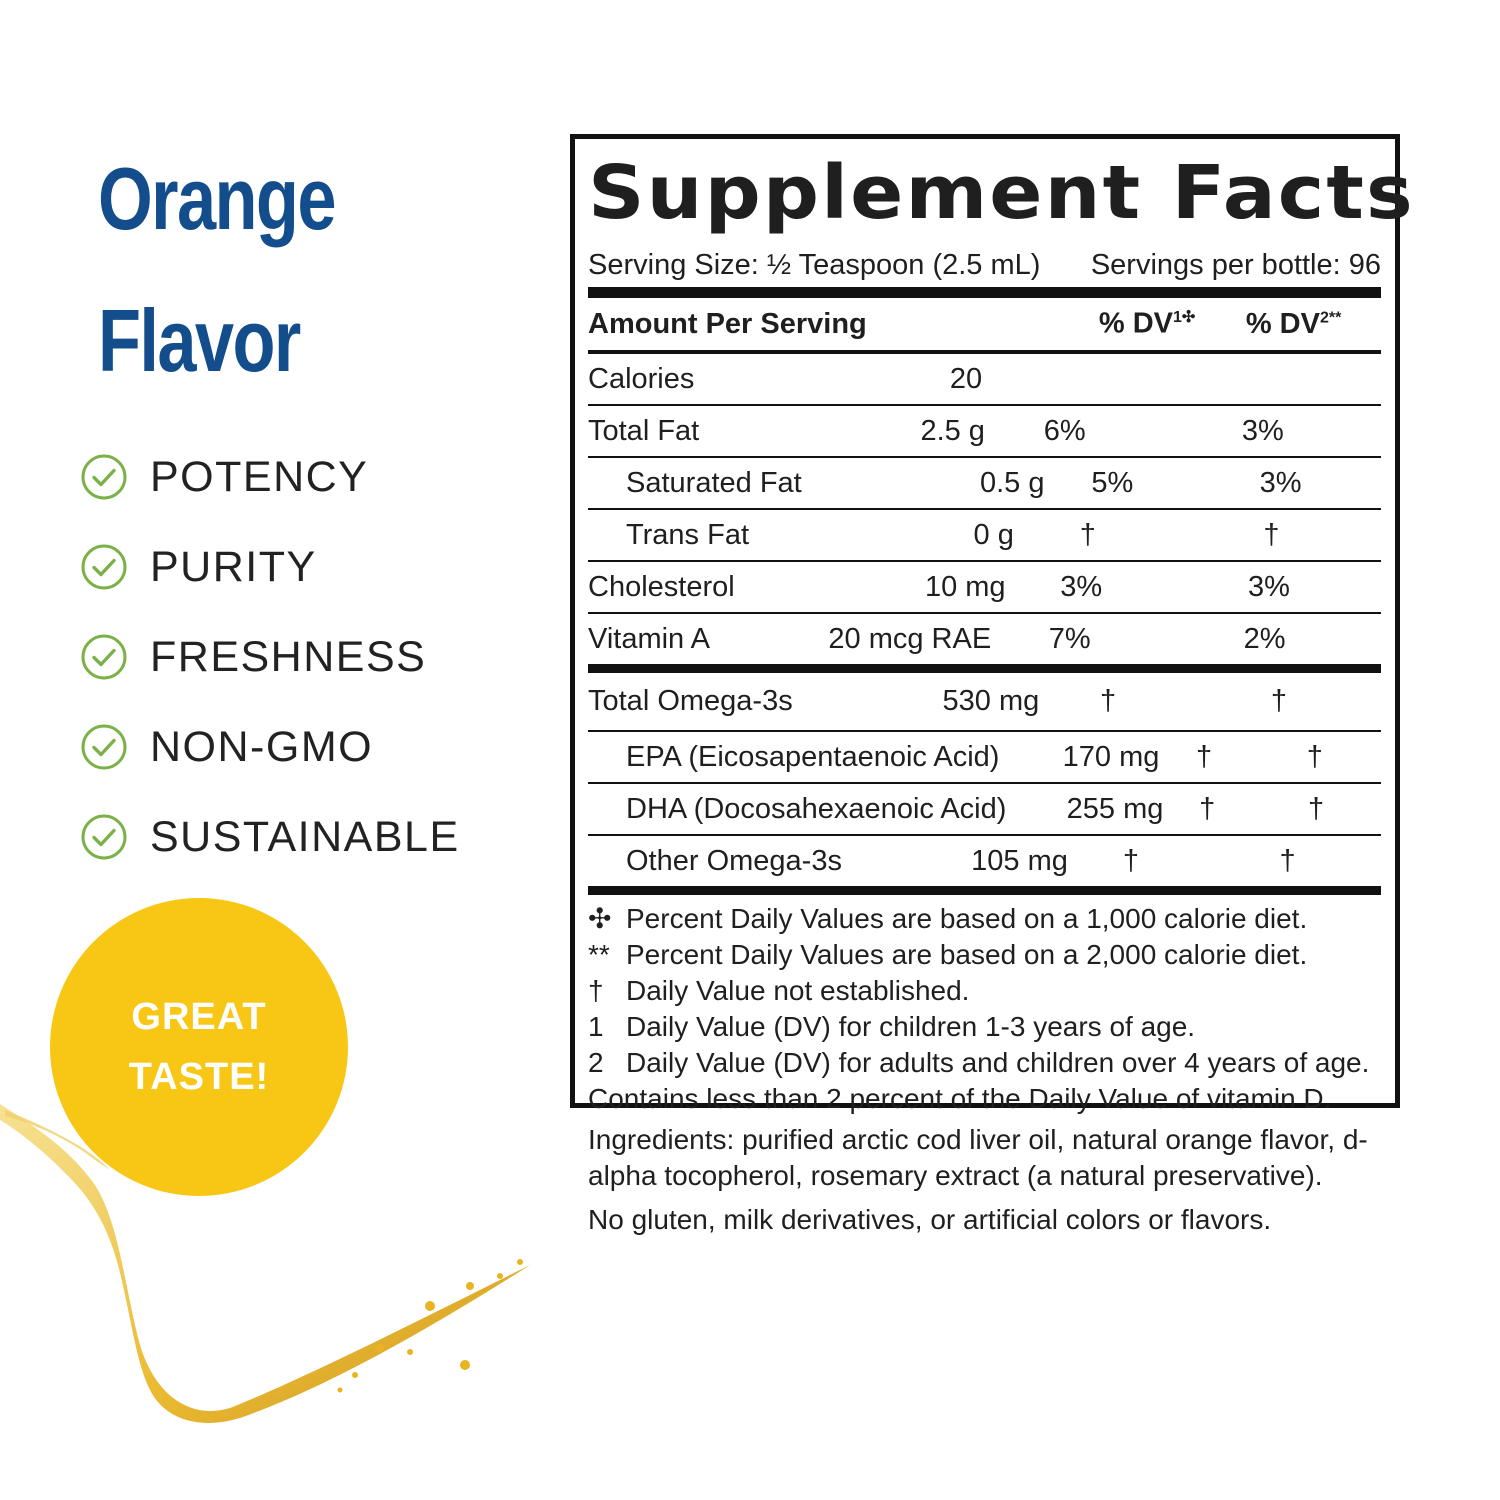 The width and height of the screenshot is (1500, 1500). What do you see at coordinates (814, 265) in the screenshot?
I see `serving-size: Serving Size: ½ Teaspoon (2.5 mL)` at bounding box center [814, 265].